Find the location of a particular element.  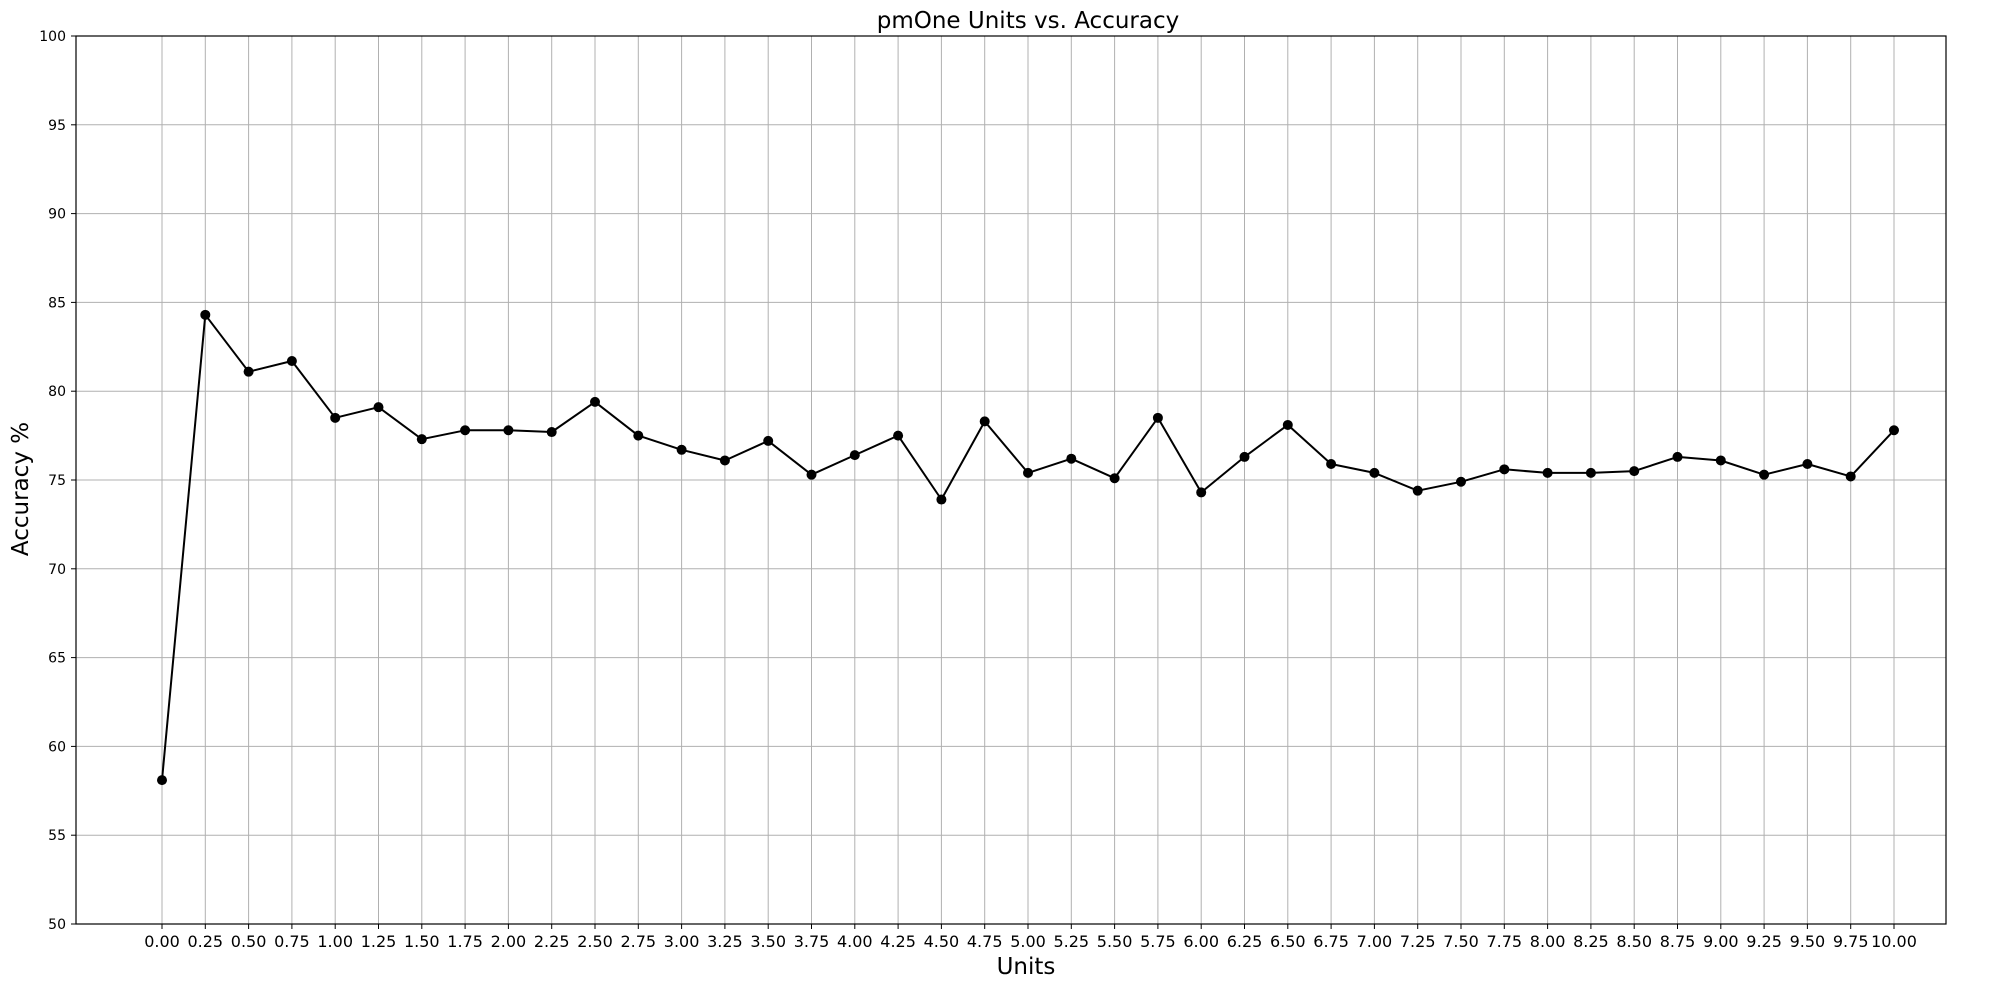

x-tick-label: 8.50 is located at coordinates (1634, 941).